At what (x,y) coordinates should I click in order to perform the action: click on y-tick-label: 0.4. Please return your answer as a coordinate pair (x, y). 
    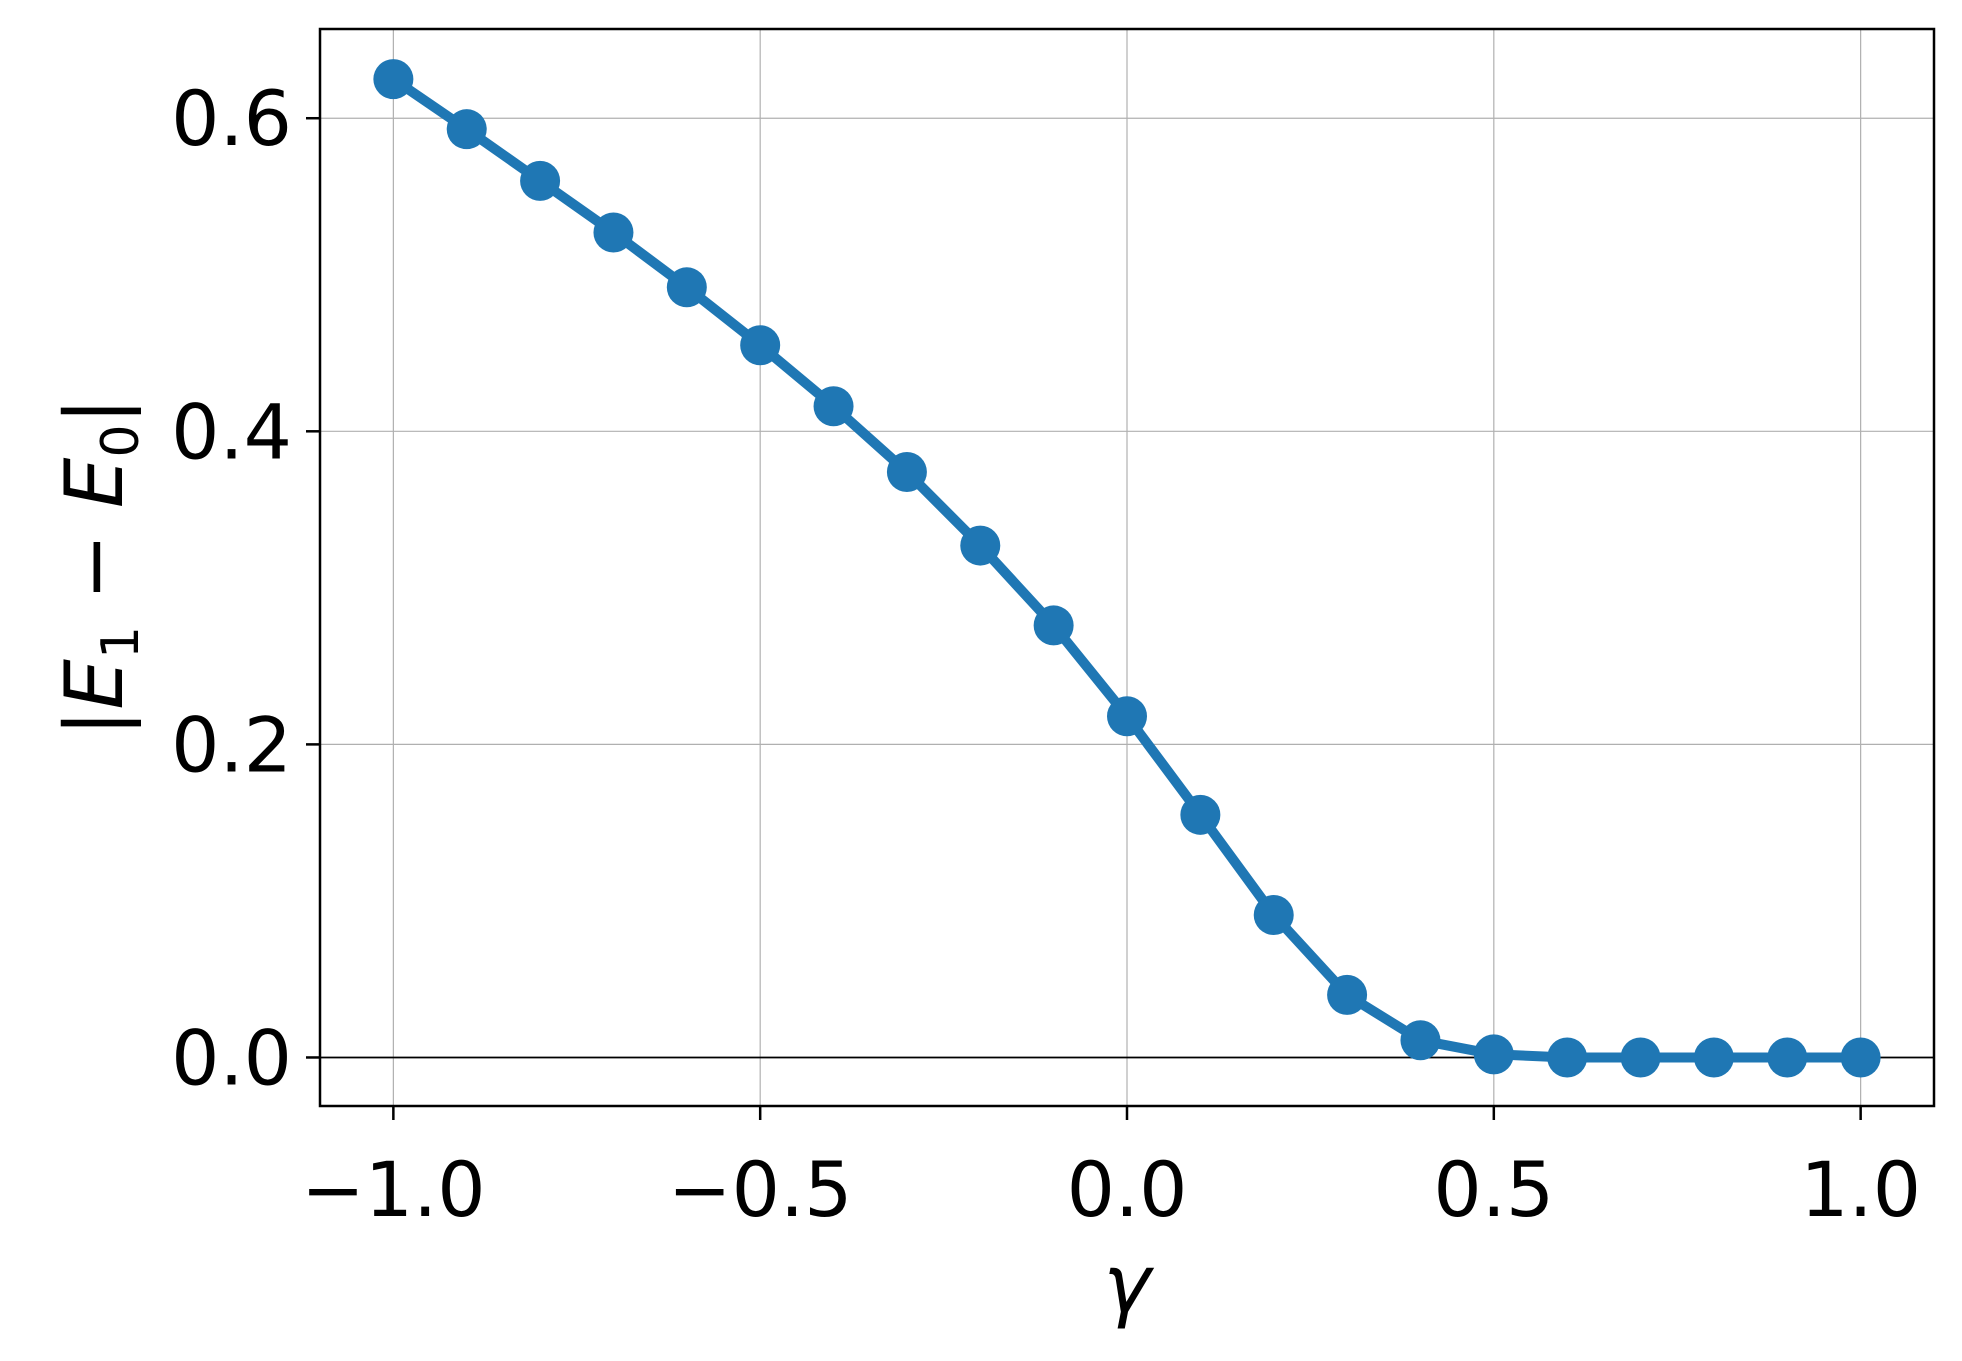
    Looking at the image, I should click on (231, 431).